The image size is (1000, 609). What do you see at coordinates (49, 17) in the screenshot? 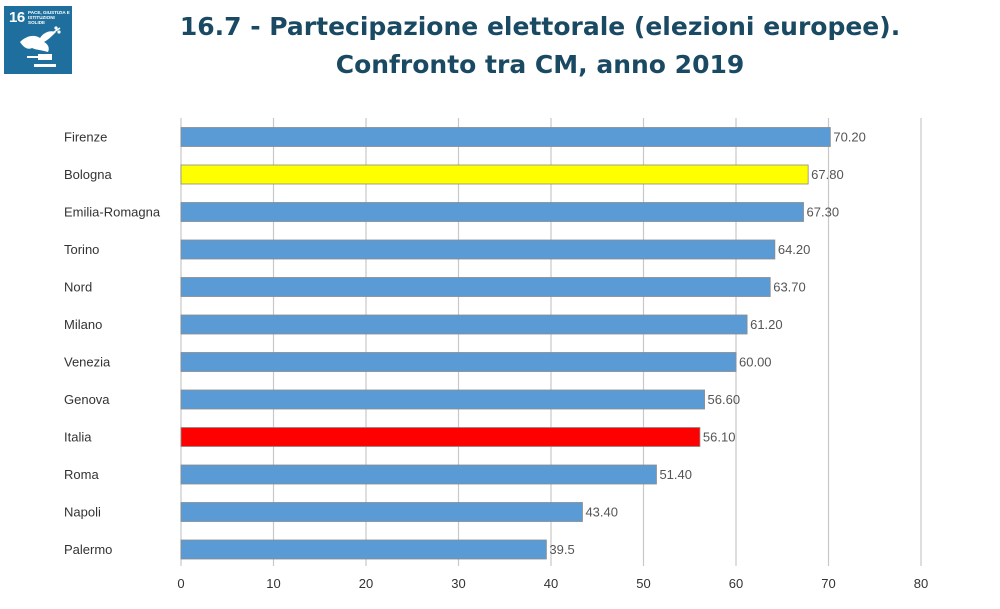
I see `sdg-caption: PACE, GIUSTIZIA E ISTITUZIONI SOLIDE` at bounding box center [49, 17].